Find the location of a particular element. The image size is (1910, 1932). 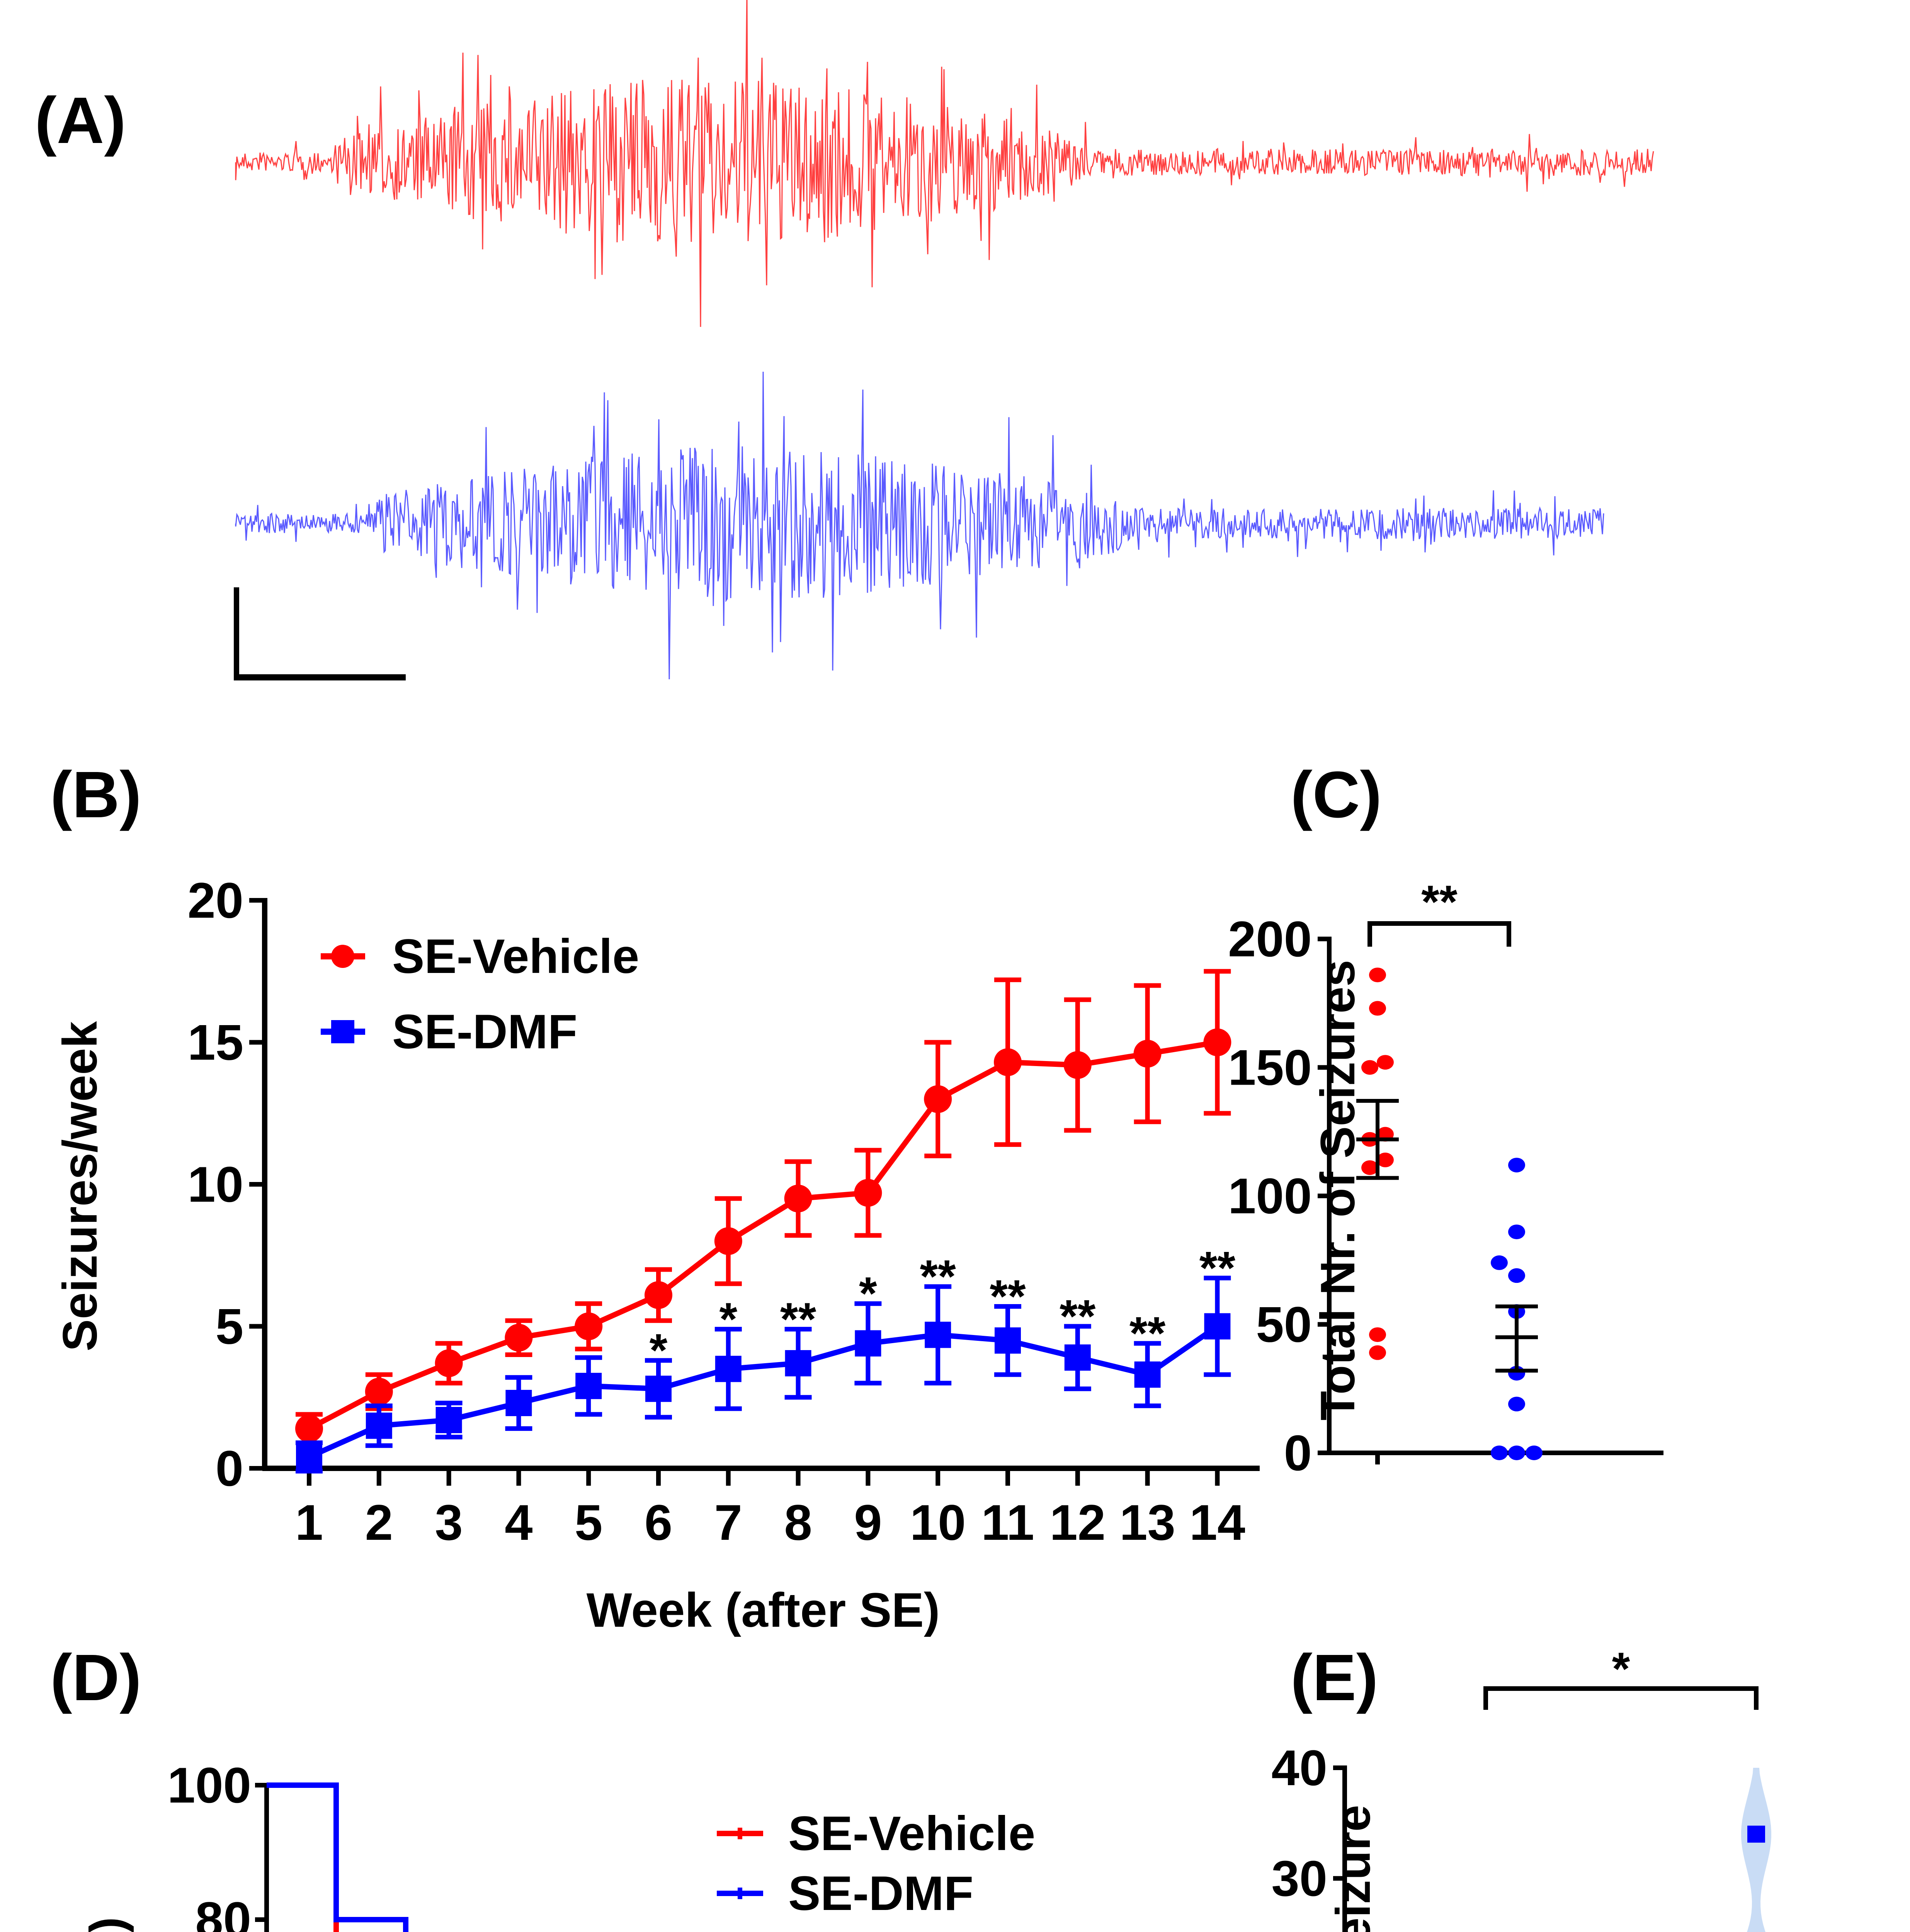

significance-label-e: * is located at coordinates (1621, 1669).